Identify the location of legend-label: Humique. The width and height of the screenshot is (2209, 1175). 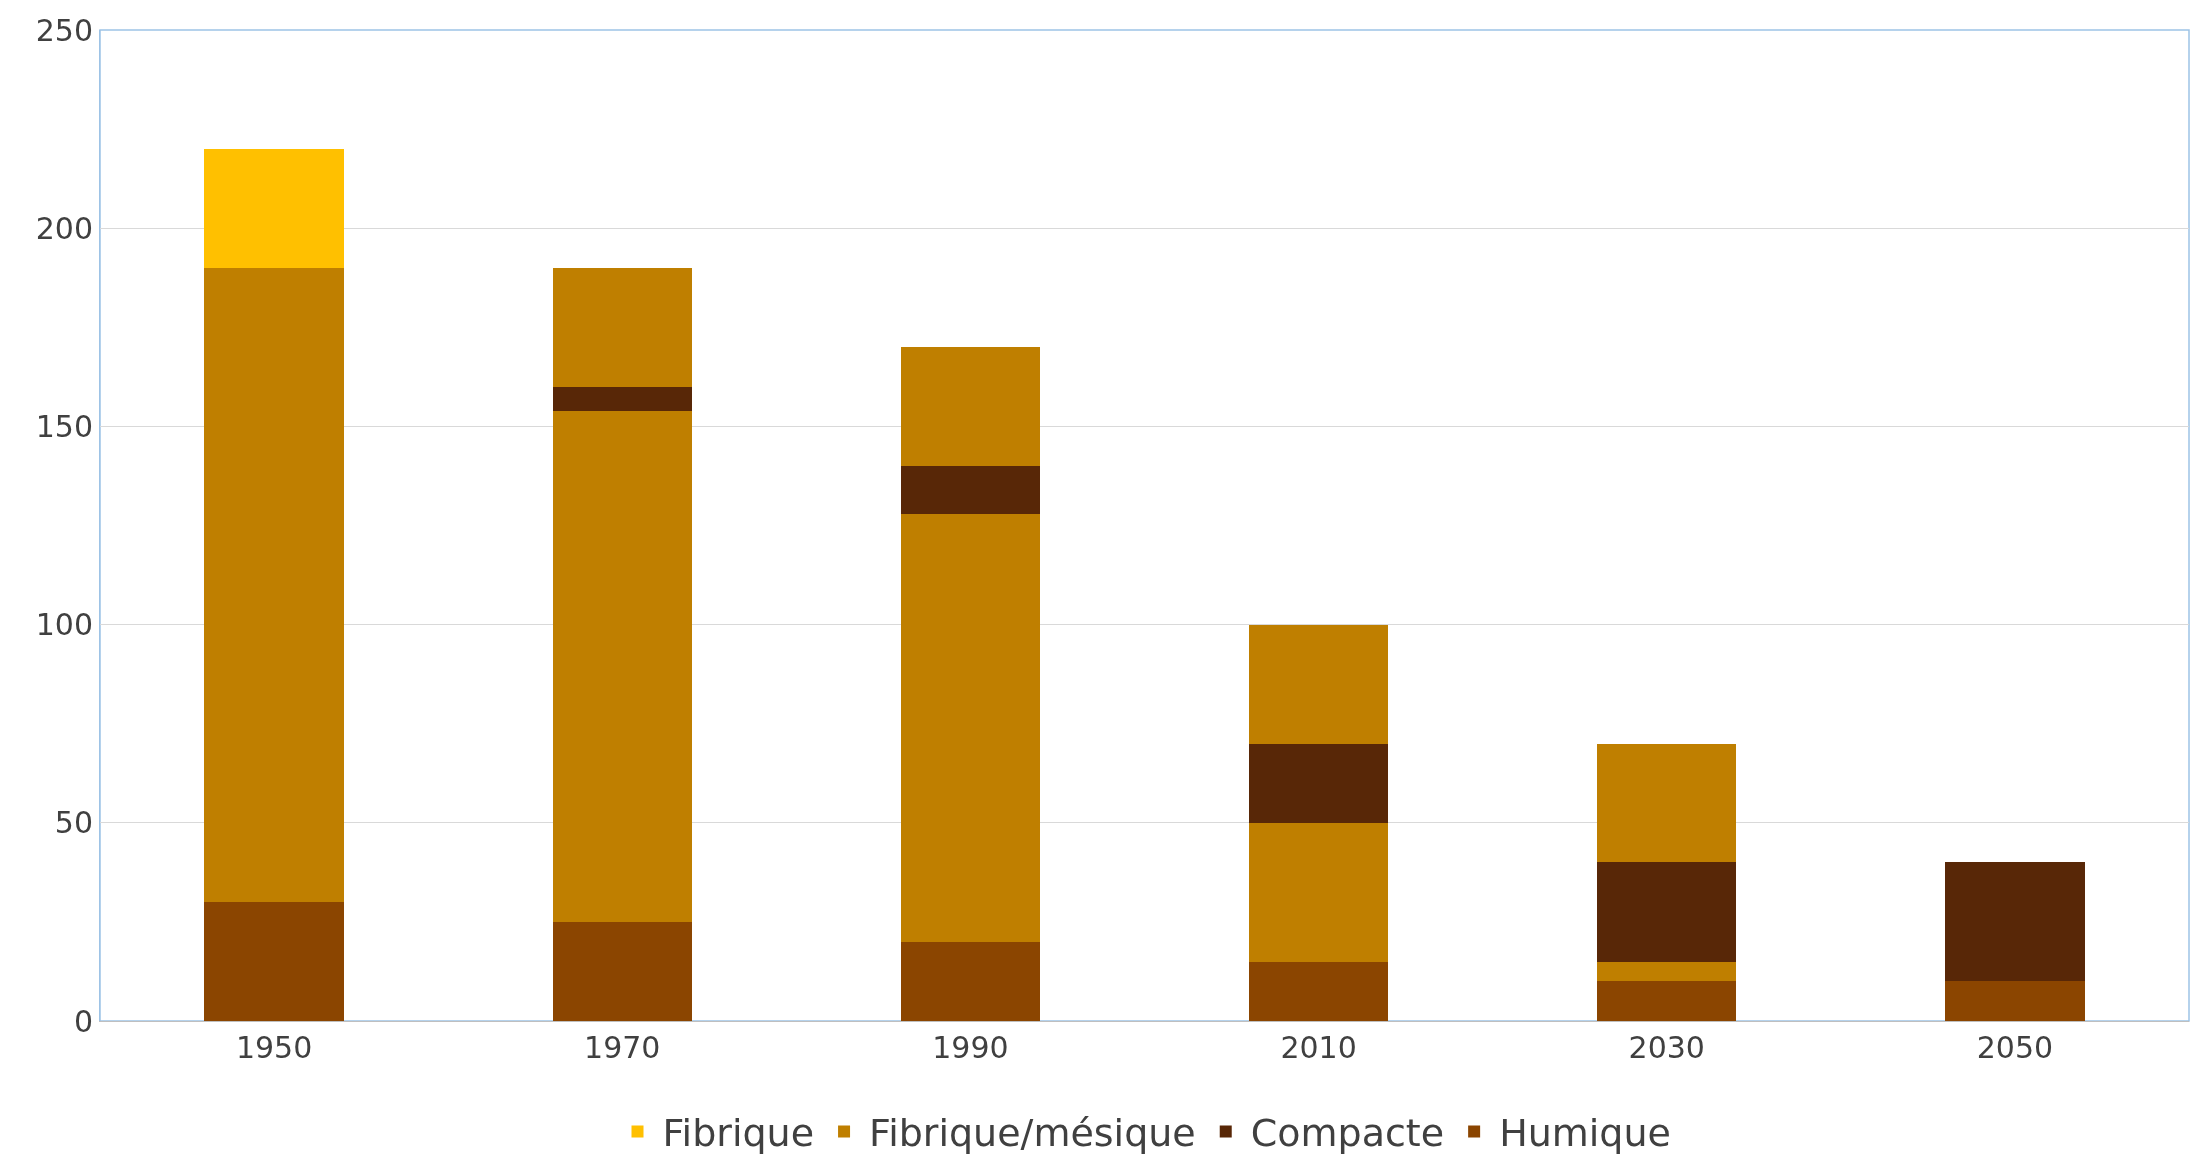
(1585, 1133).